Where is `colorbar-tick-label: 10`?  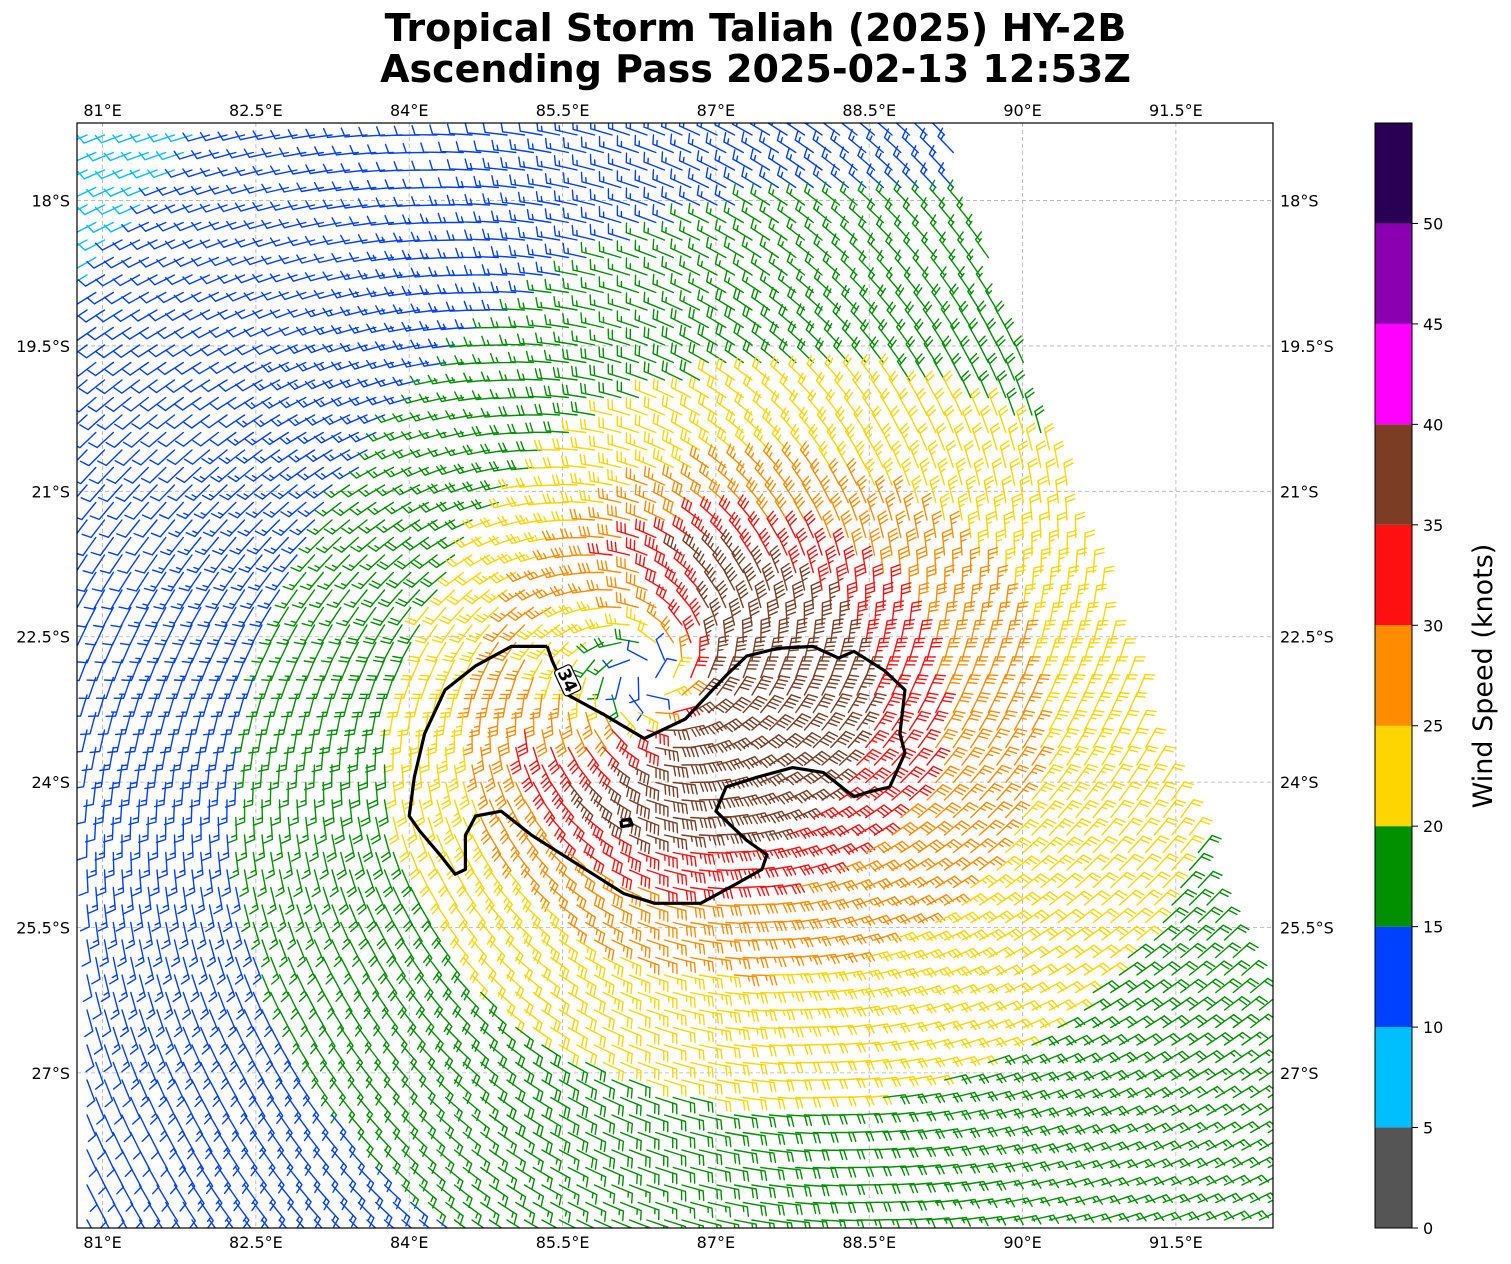 colorbar-tick-label: 10 is located at coordinates (1433, 1027).